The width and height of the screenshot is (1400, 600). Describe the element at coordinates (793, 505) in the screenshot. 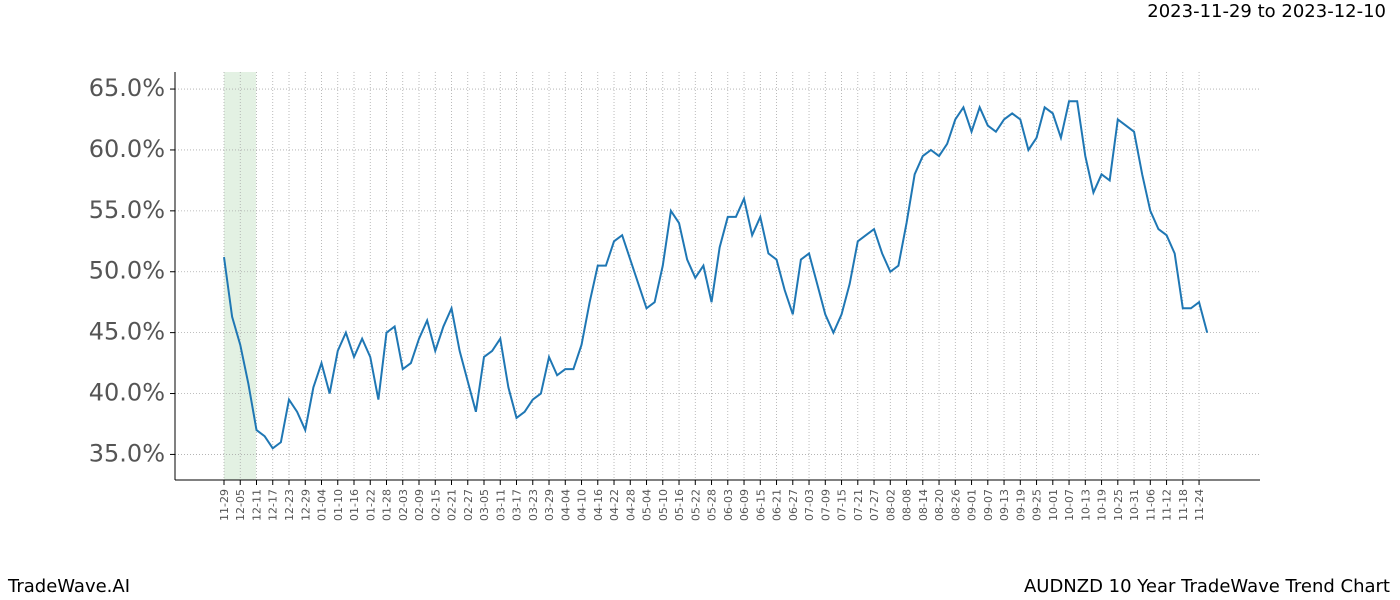

I see `x-tick-label: 06-27` at that location.